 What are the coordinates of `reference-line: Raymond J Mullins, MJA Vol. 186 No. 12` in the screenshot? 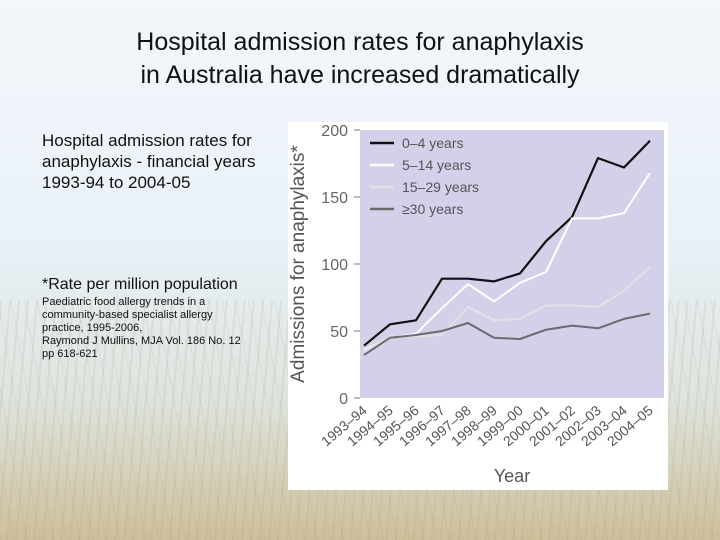 It's located at (141, 341).